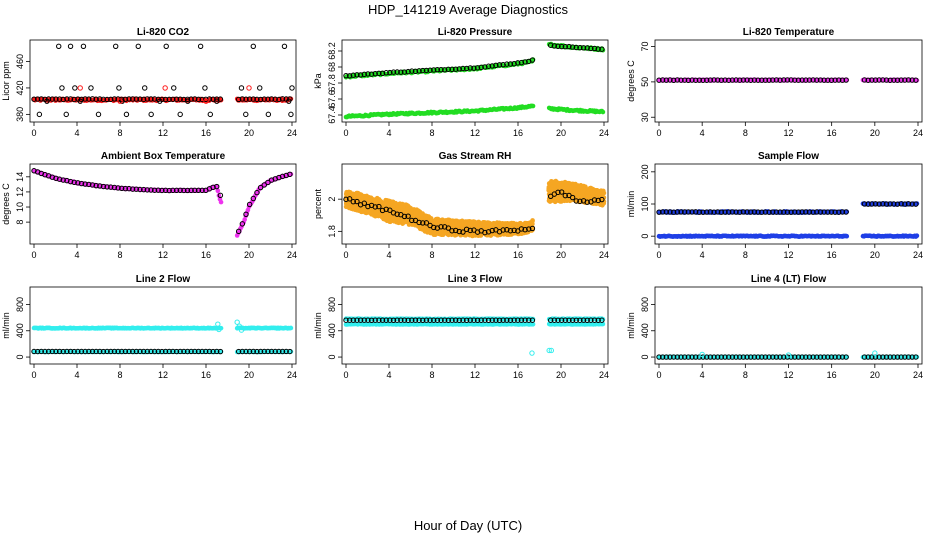  Describe the element at coordinates (164, 94) in the screenshot. I see `series-red-outliers` at that location.